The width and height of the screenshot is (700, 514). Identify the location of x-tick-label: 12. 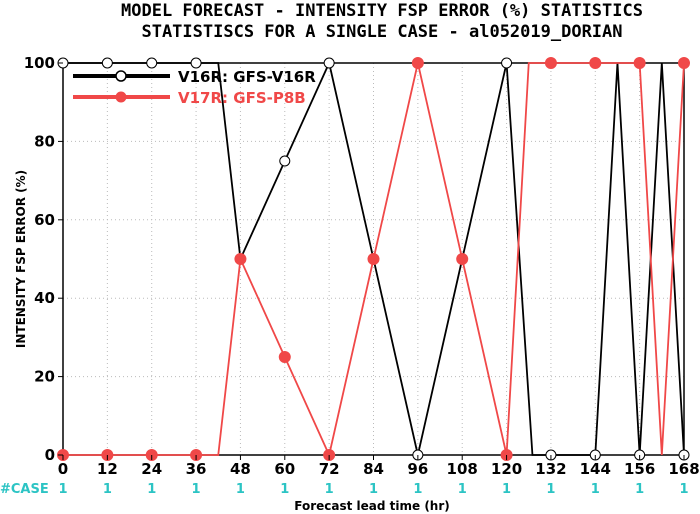
(107, 469).